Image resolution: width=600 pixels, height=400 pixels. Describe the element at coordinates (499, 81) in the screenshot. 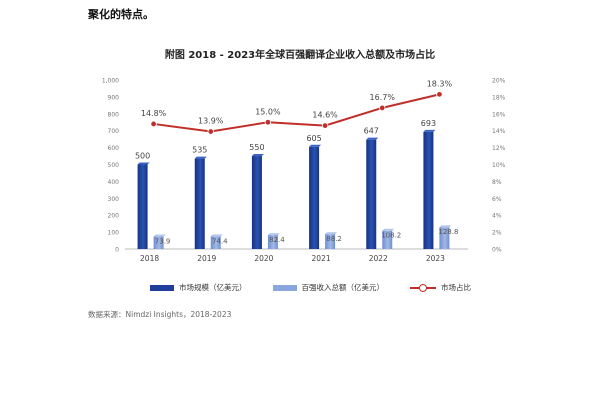

I see `y-right-tick-label: 20%` at that location.